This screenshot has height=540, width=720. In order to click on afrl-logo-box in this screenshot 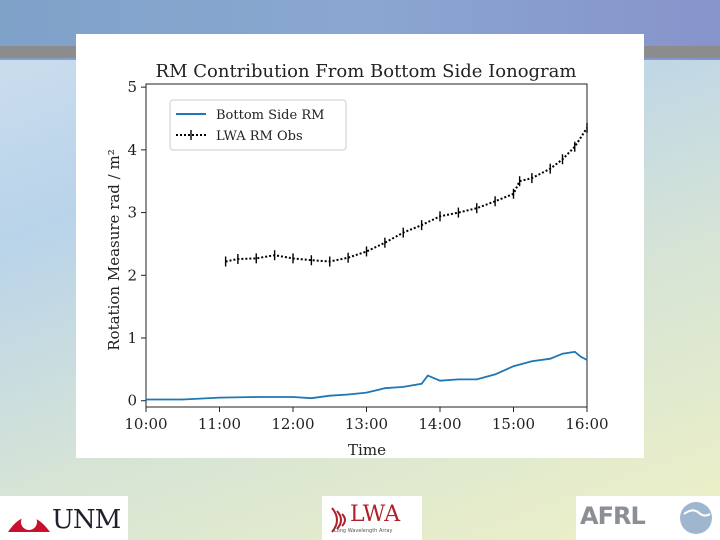, I will do `click(648, 518)`.